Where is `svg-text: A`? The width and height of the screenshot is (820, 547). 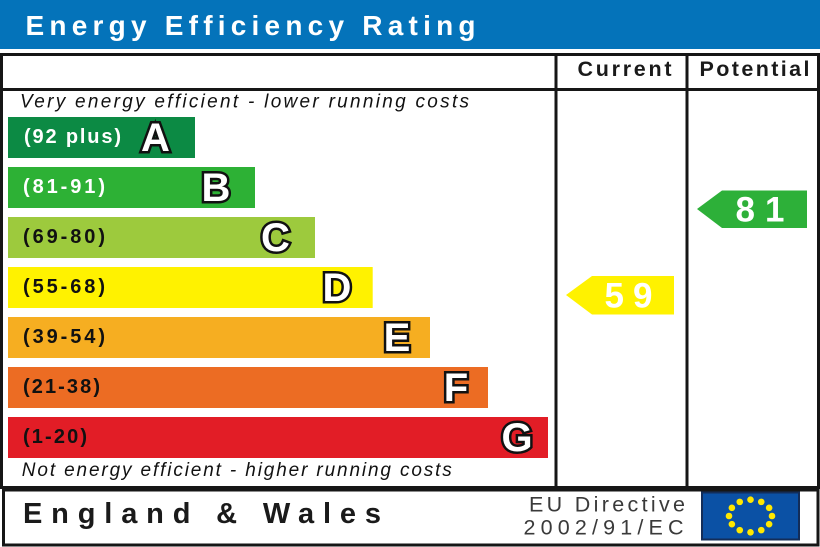
svg-text: A is located at coordinates (155, 138).